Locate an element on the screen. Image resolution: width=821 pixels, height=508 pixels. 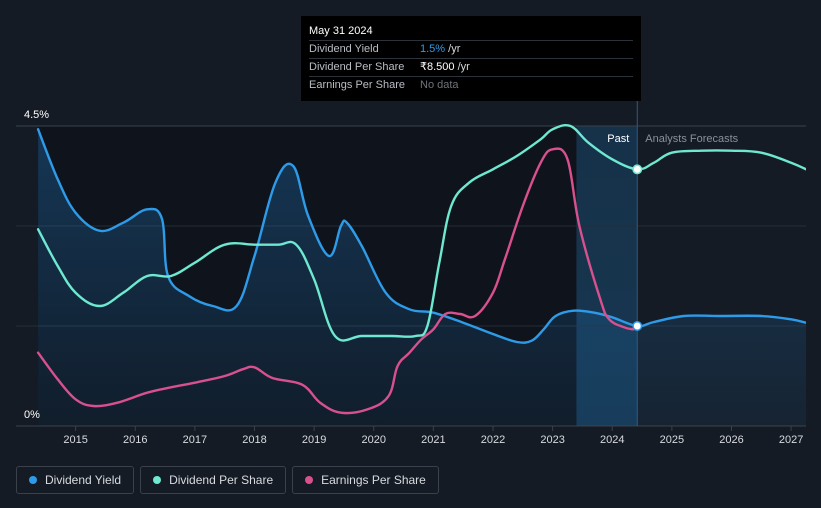
tooltip-value: 1.5% /yr is located at coordinates (440, 49).